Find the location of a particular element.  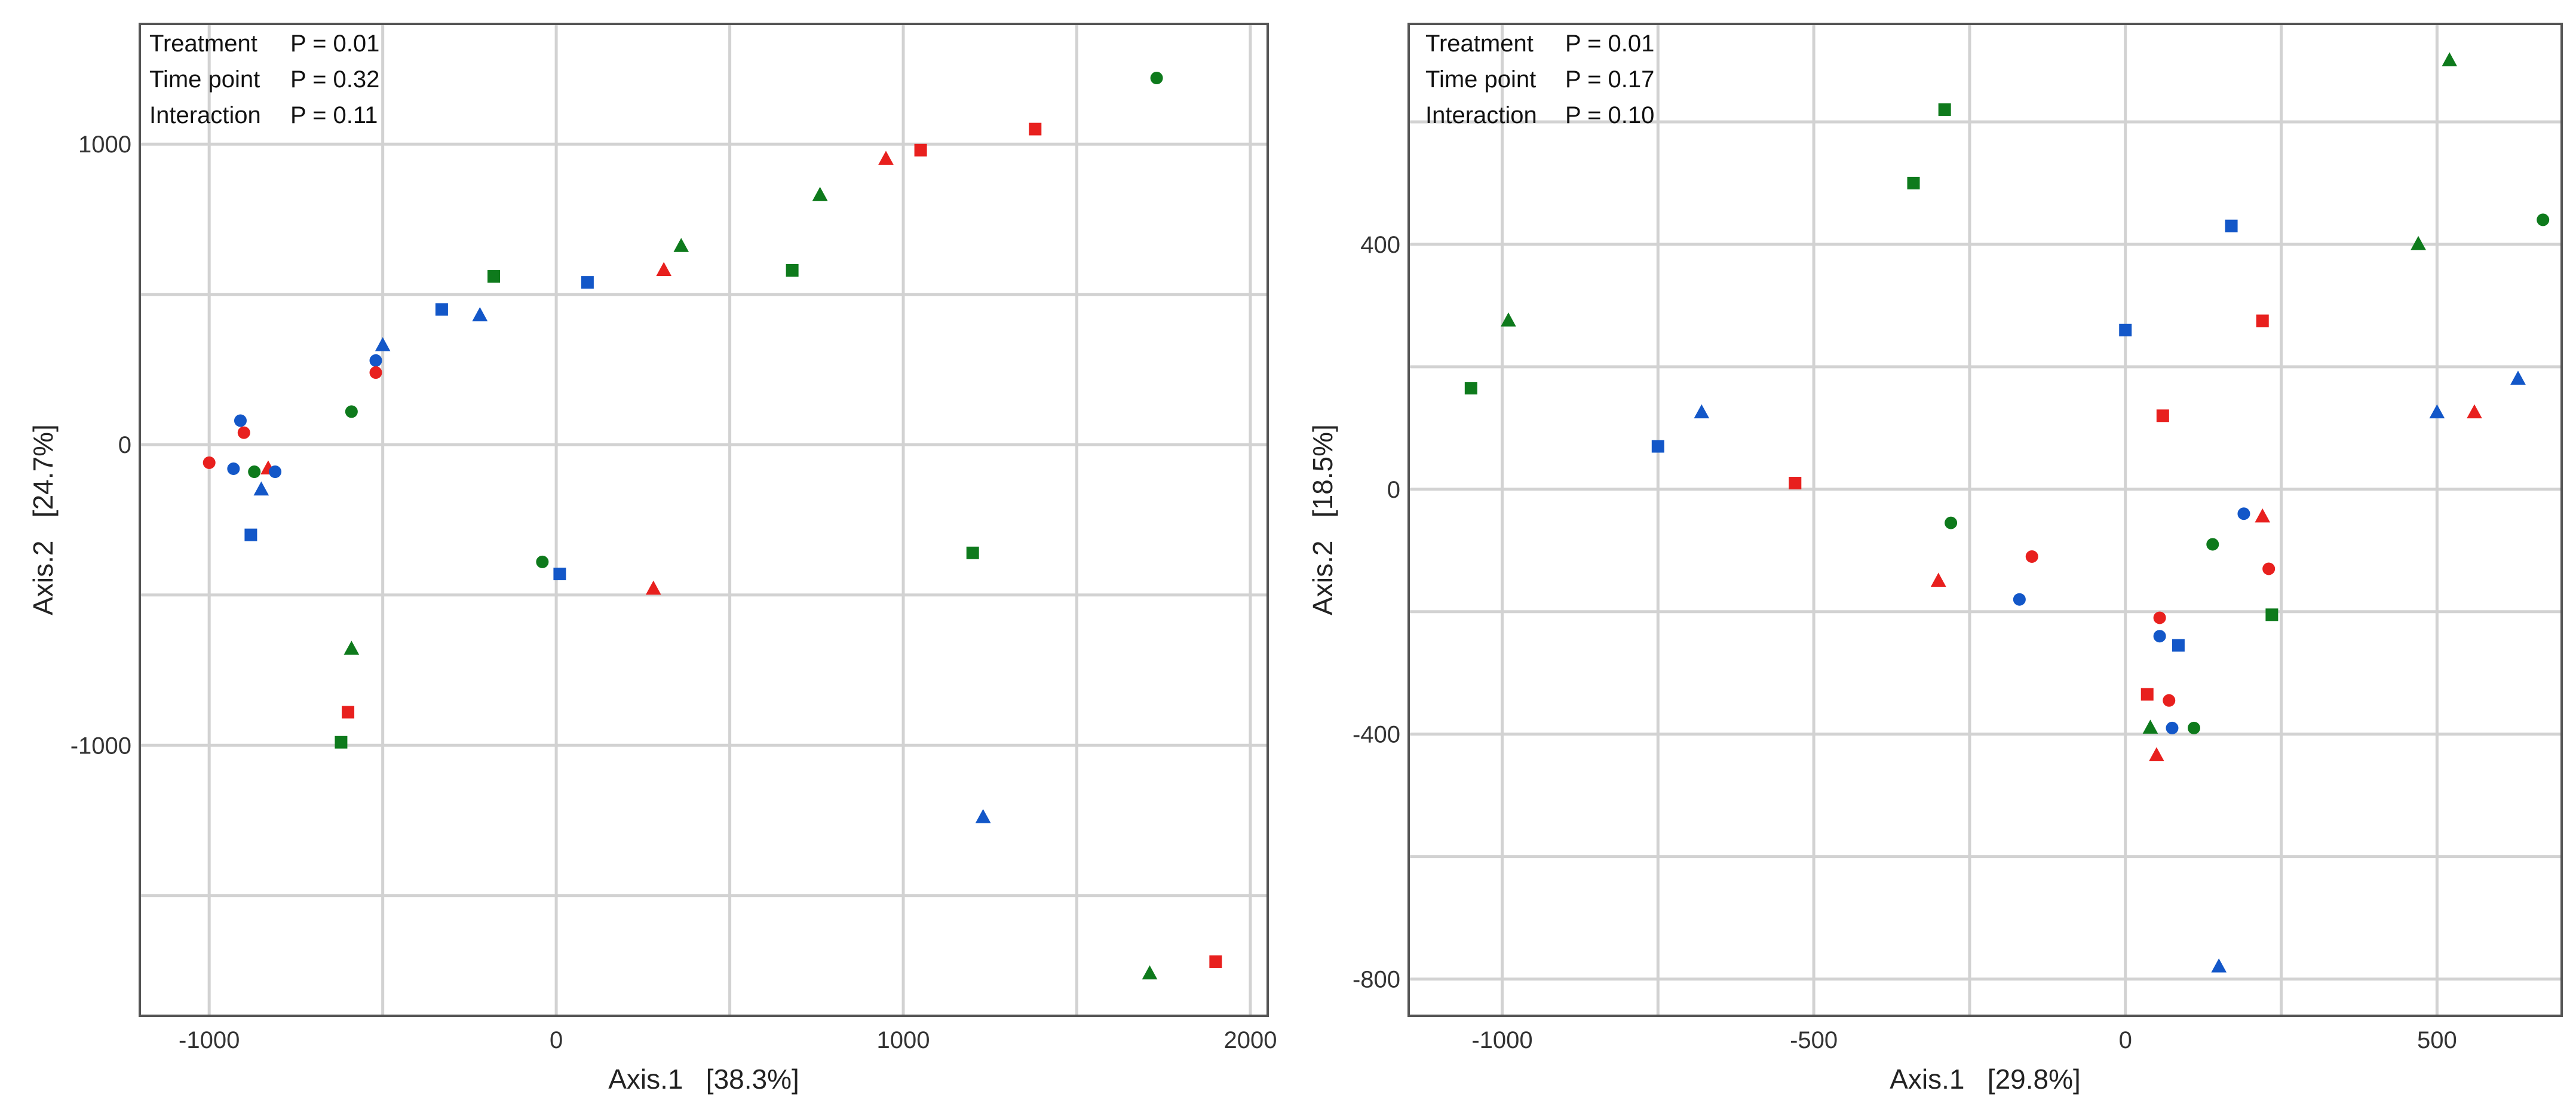

left-x-axis-label: Axis.1 [38.3%] is located at coordinates (703, 1079).